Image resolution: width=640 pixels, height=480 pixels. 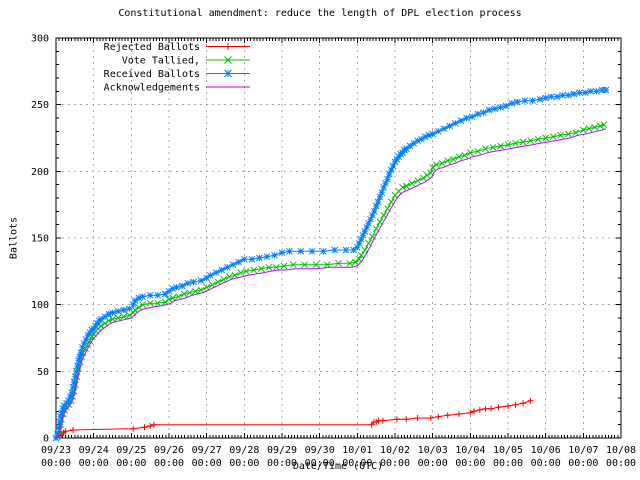 I want to click on x-tick-label-date: 09/24, so click(x=94, y=450).